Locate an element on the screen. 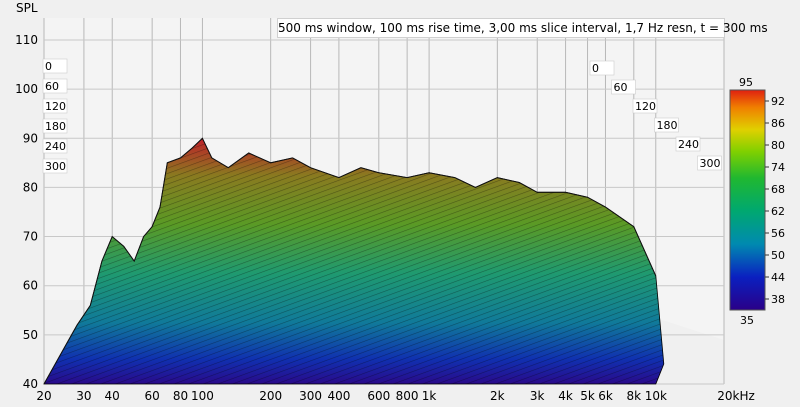  time-label-right: 0 is located at coordinates (595, 68).